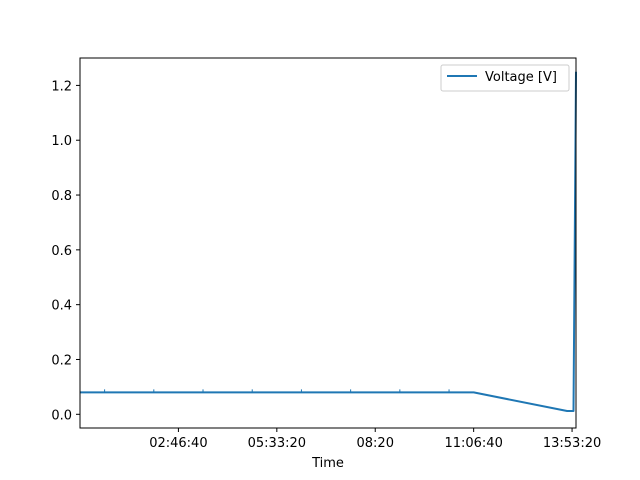  What do you see at coordinates (61, 141) in the screenshot?
I see `y-tick-label: 1.0` at bounding box center [61, 141].